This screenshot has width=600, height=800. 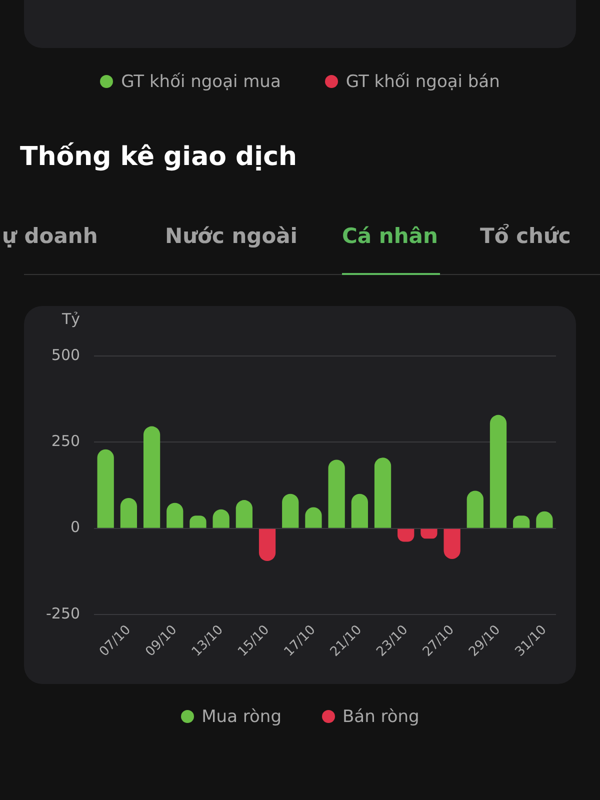 What do you see at coordinates (200, 82) in the screenshot?
I see `text: GT khối ngoại mua` at bounding box center [200, 82].